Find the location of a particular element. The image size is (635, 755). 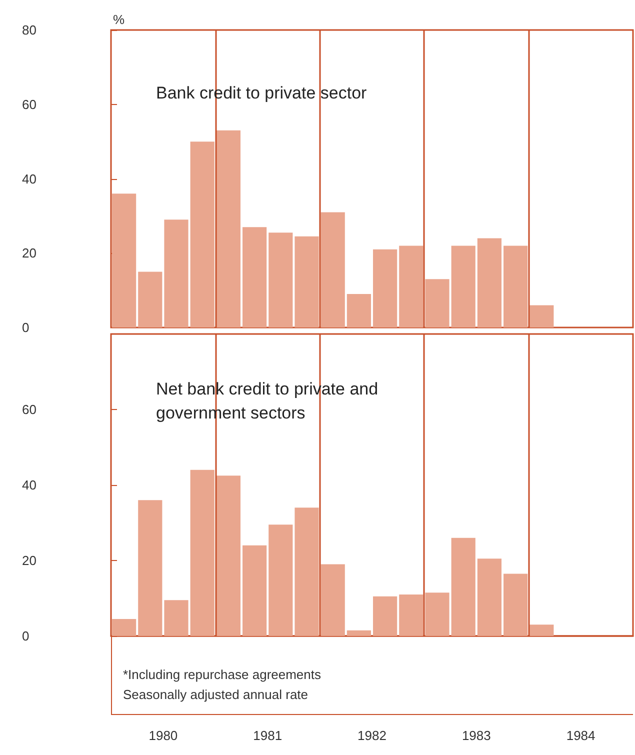

x-tick-label: 1981 is located at coordinates (267, 735).